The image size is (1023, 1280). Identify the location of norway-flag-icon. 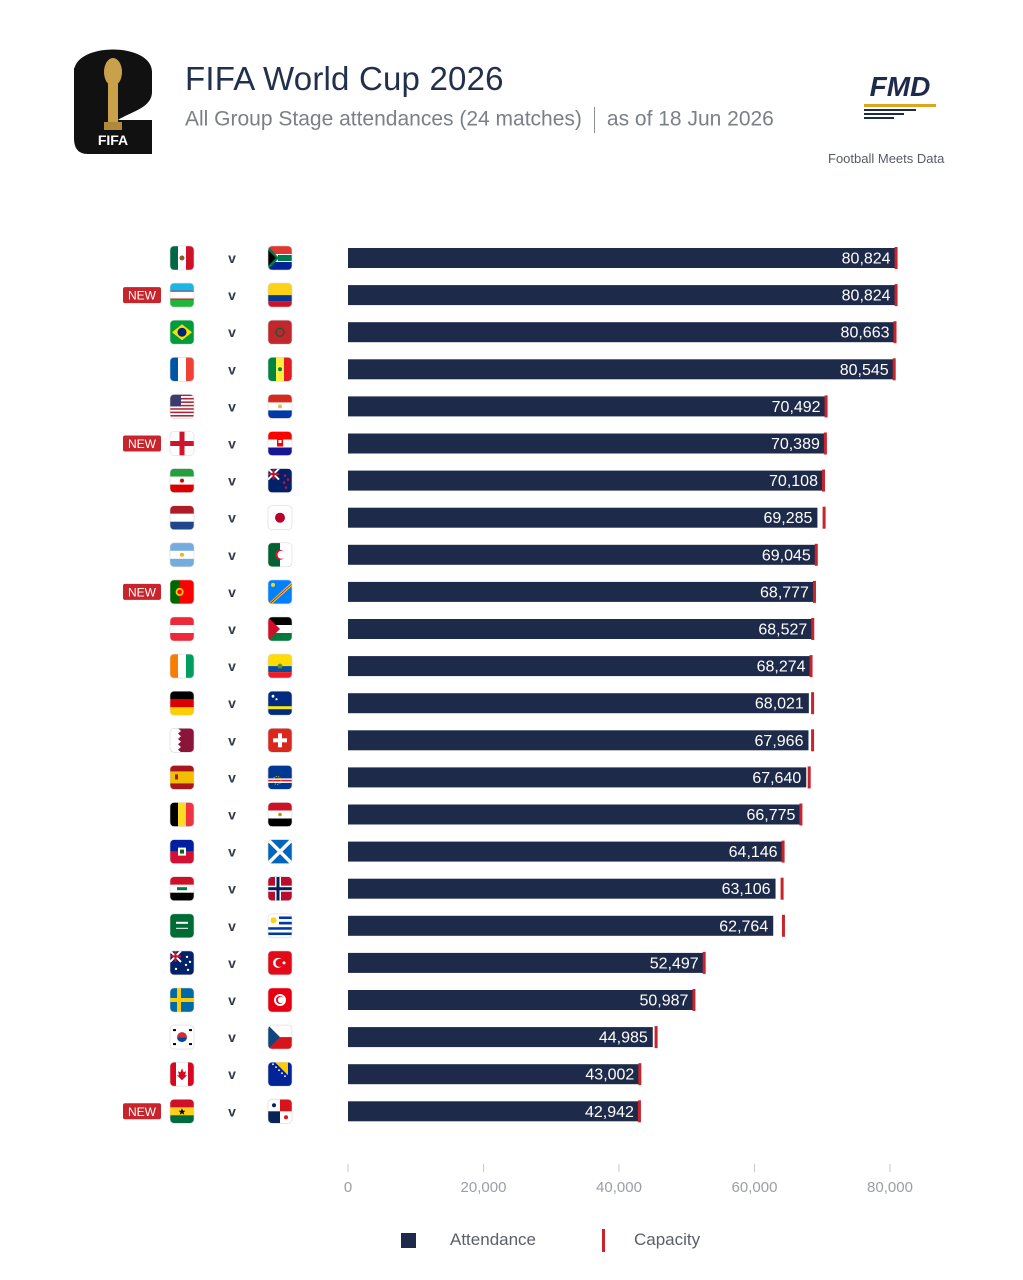
(280, 889).